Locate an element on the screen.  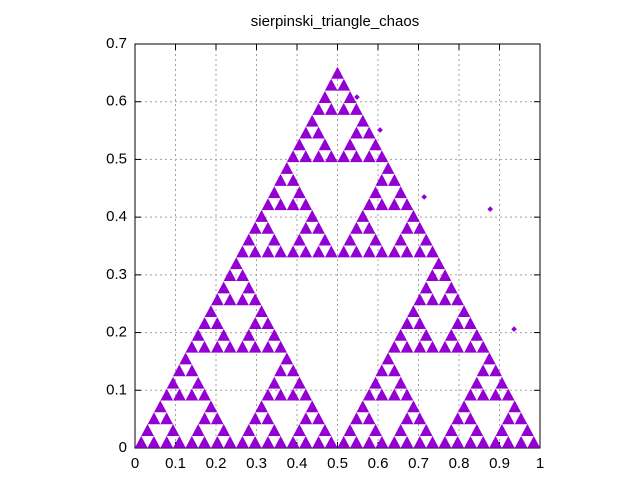
x-tick-label: 0.6 is located at coordinates (378, 463).